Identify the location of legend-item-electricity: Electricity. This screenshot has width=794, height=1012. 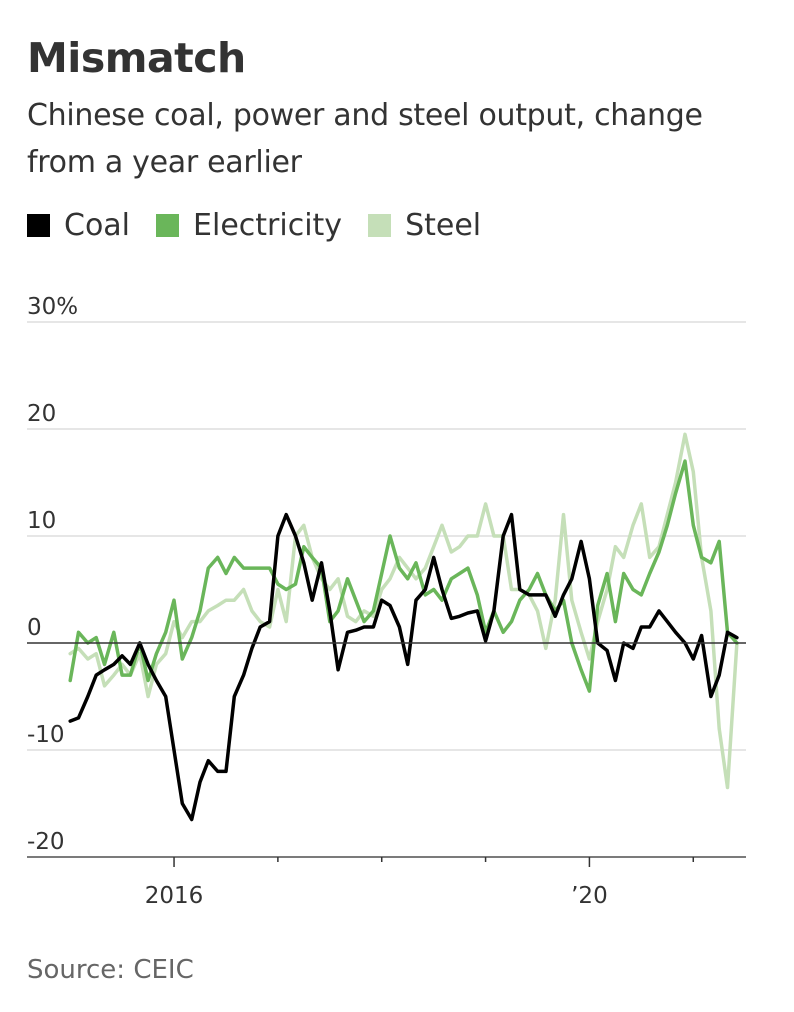
(249, 225).